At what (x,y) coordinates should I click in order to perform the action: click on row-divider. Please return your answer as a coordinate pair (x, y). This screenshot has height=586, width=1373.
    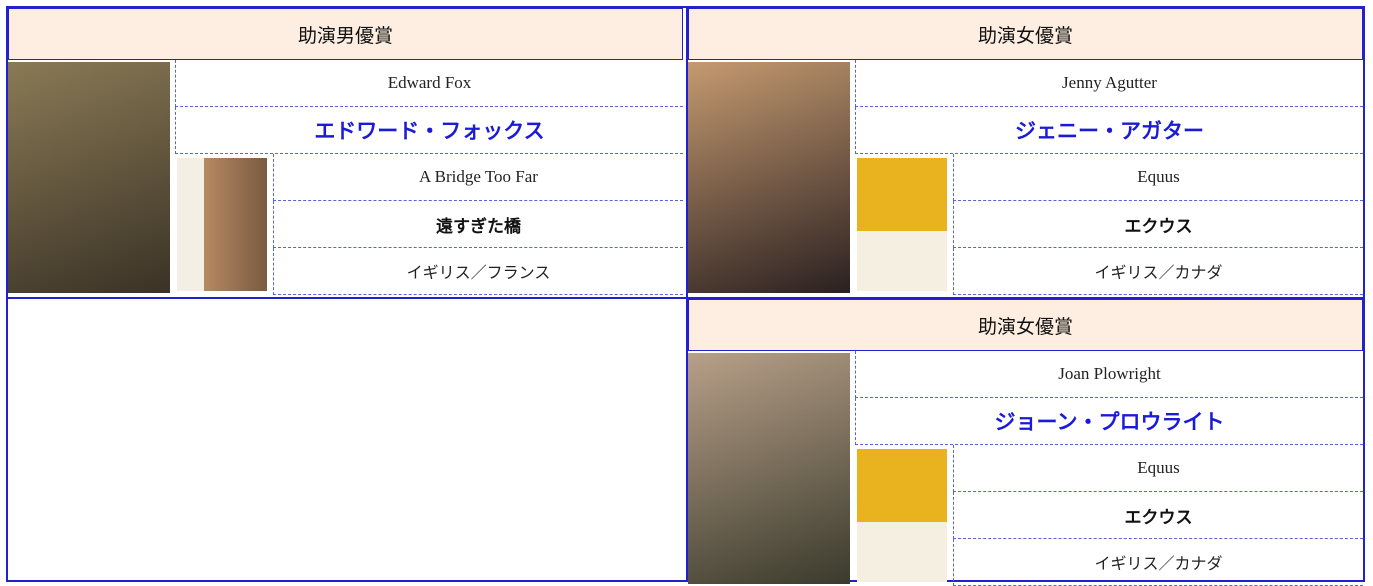
    Looking at the image, I should click on (685, 298).